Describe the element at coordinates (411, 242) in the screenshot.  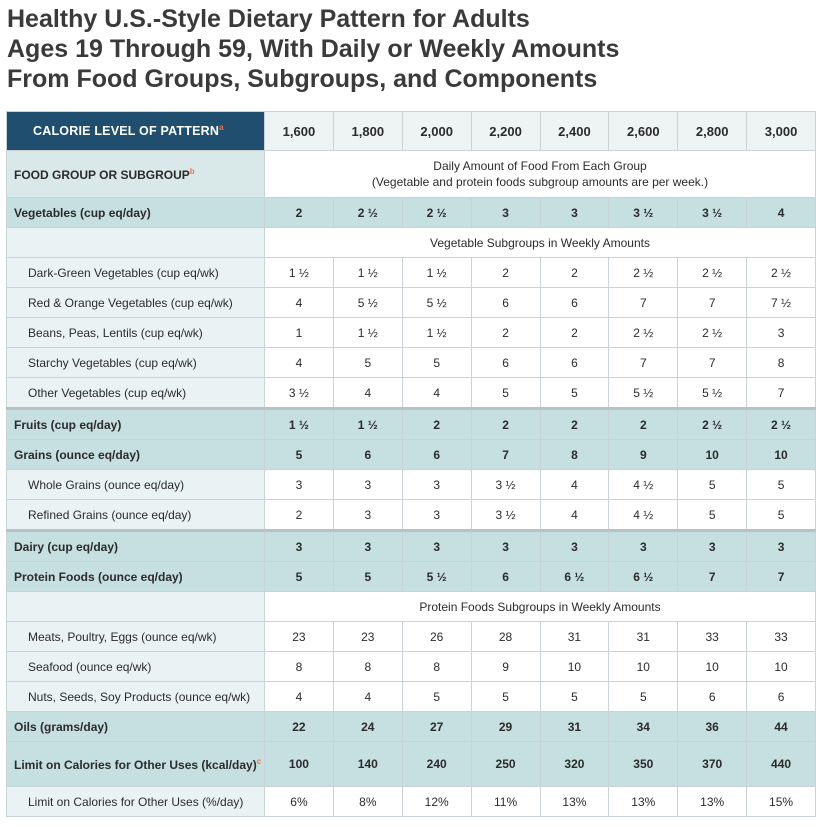
I see `table-row: Vegetable Subgroups in Weekly Amounts` at that location.